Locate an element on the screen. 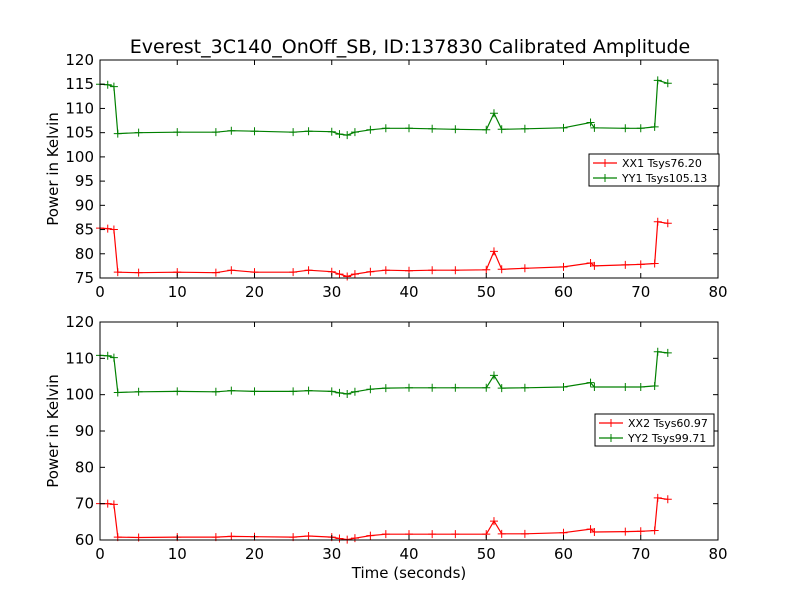  y-tick-label: 115 is located at coordinates (79, 84).